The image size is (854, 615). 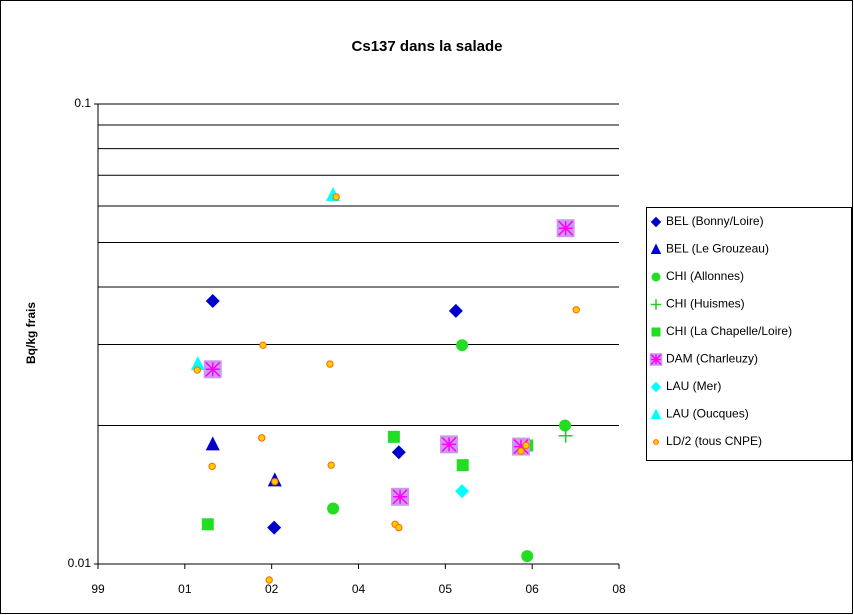 I want to click on legend-label: BEL (Bonny/Loire), so click(x=715, y=221).